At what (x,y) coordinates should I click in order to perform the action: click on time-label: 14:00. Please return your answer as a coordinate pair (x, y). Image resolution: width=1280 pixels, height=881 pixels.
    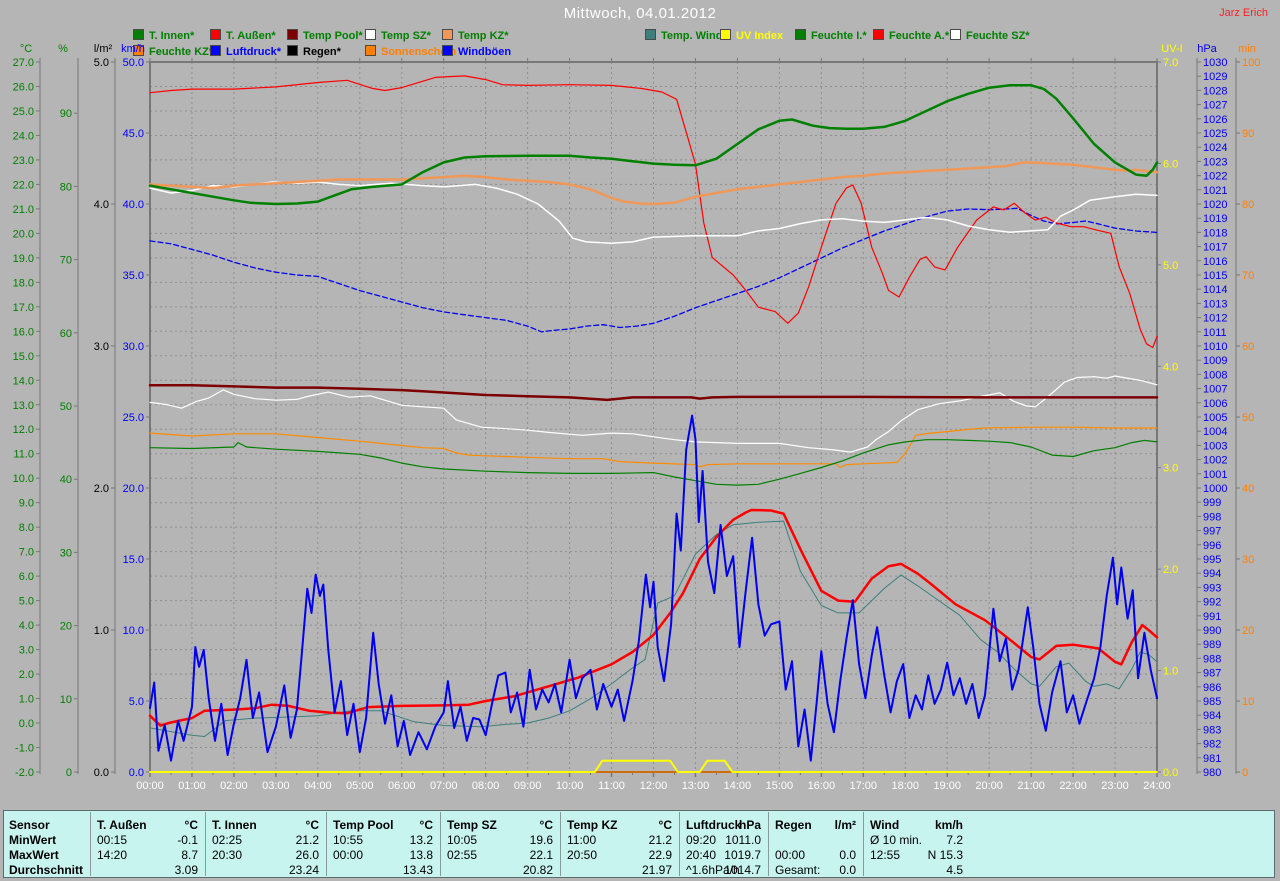
    Looking at the image, I should click on (738, 786).